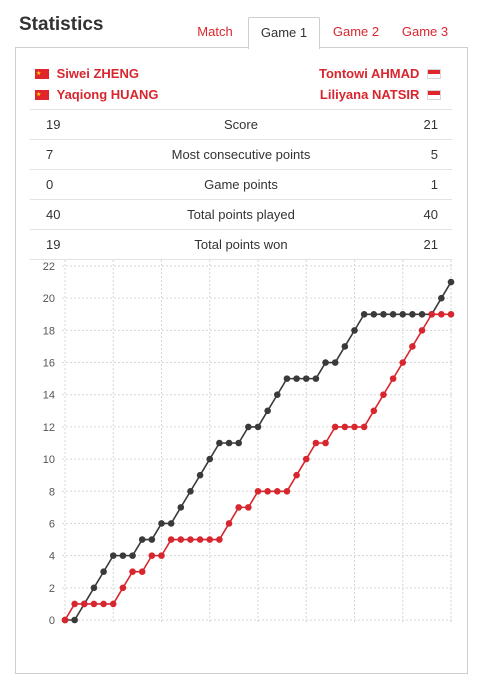  I want to click on y-tick-label: 12, so click(49, 428).